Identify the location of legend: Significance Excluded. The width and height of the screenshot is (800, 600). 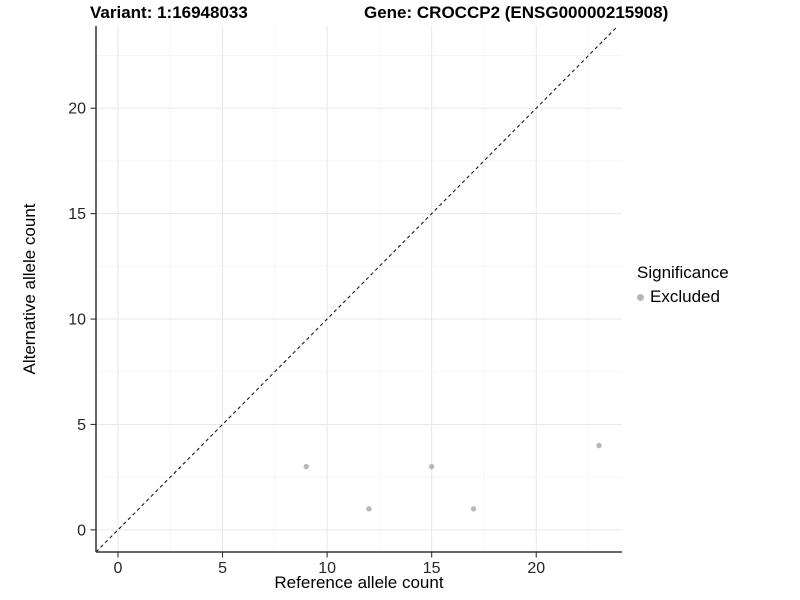
(683, 285).